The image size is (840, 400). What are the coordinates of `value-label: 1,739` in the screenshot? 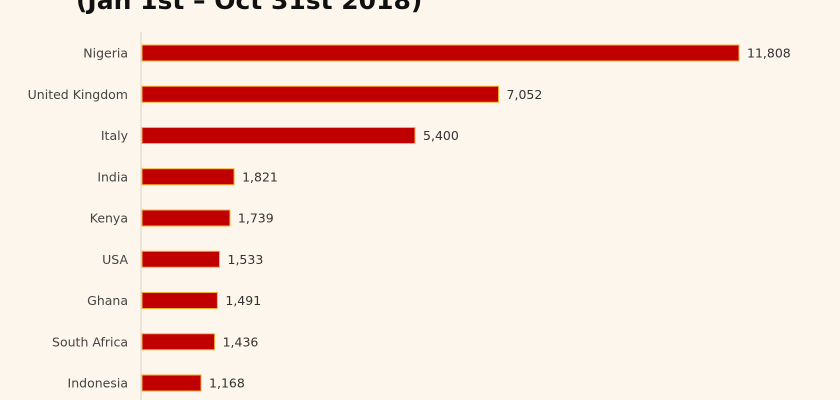 It's located at (256, 218).